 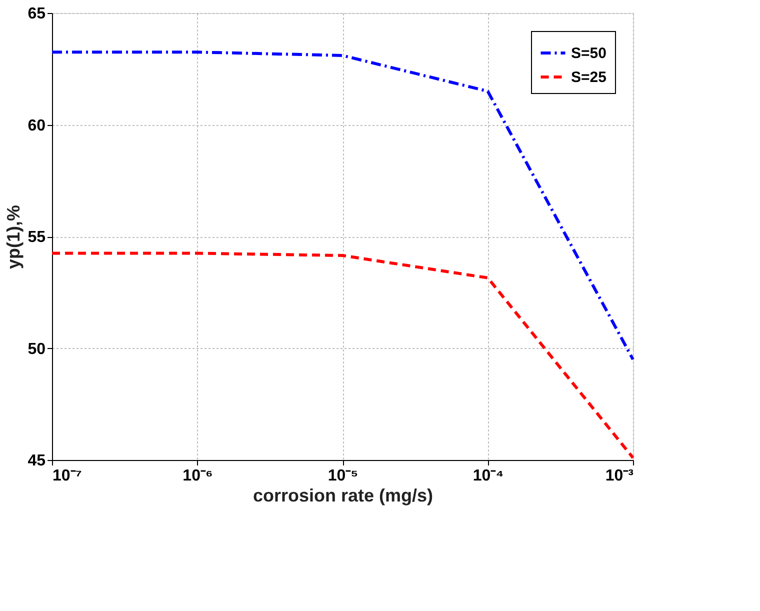 What do you see at coordinates (588, 53) in the screenshot?
I see `legend-label: S=50` at bounding box center [588, 53].